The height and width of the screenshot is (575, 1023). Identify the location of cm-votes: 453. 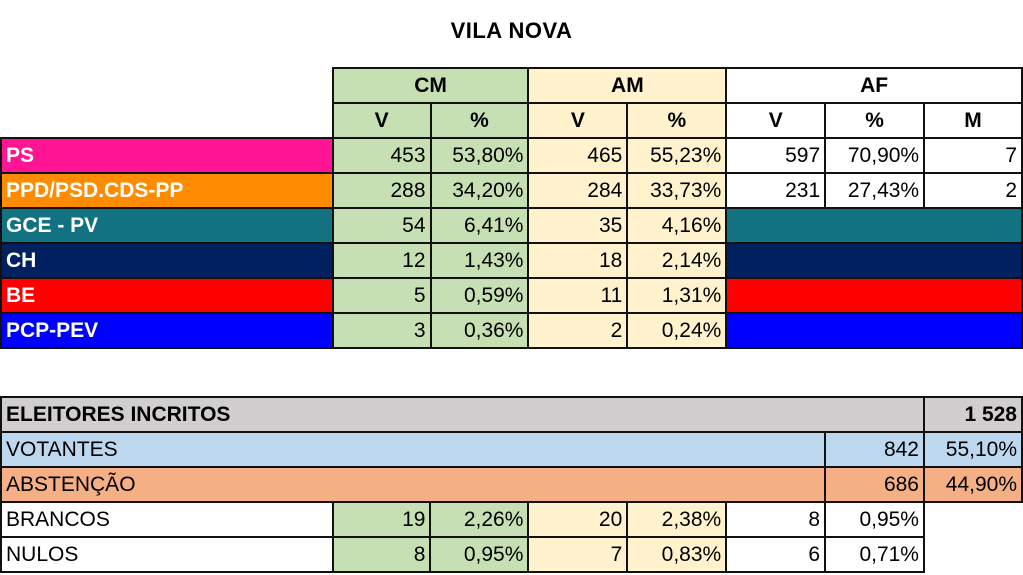
(381, 155).